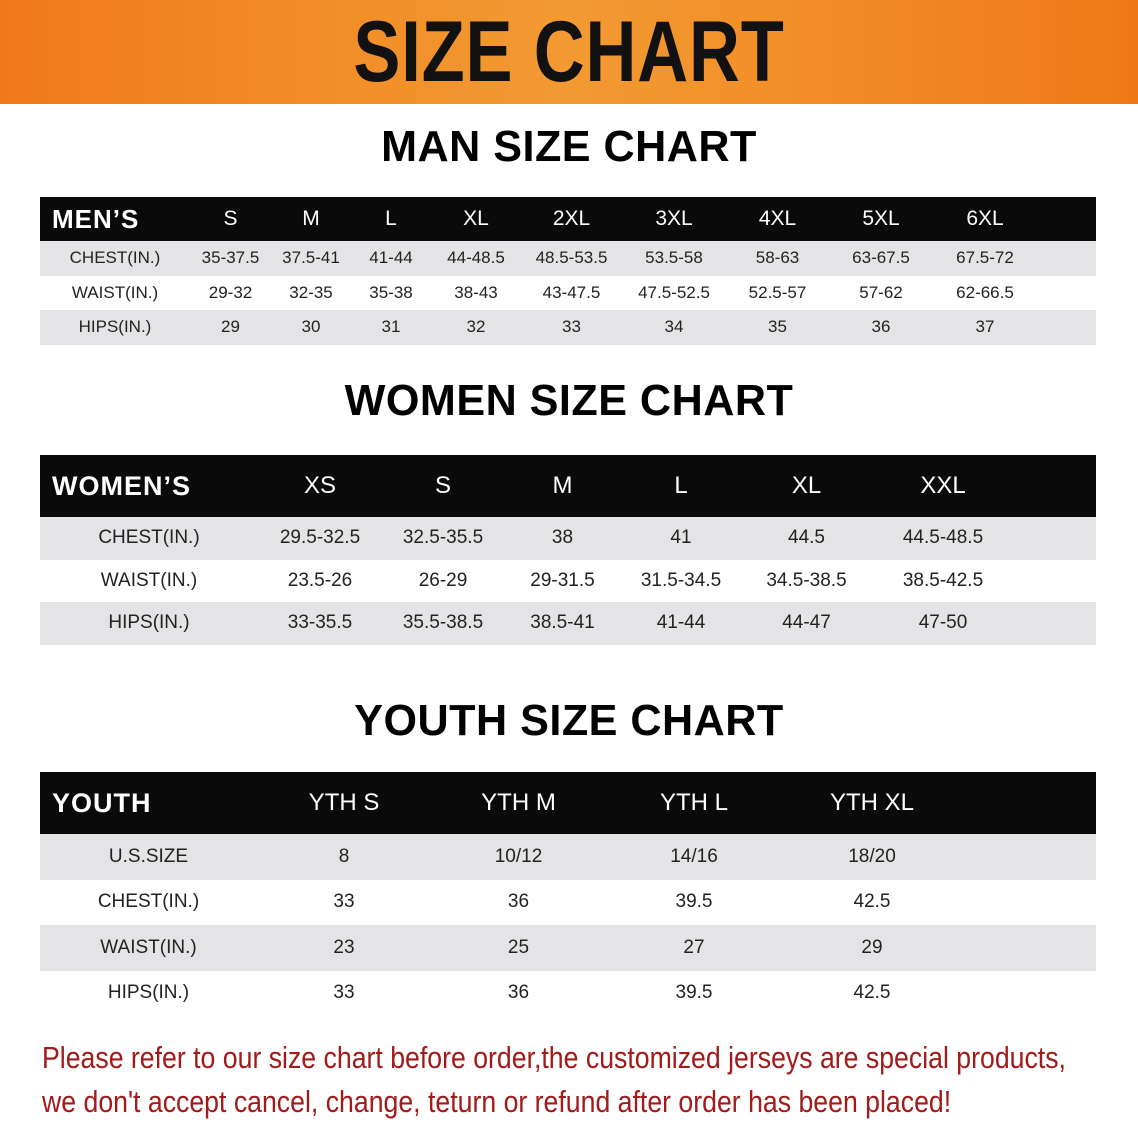 The height and width of the screenshot is (1132, 1138). Describe the element at coordinates (391, 327) in the screenshot. I see `measurement-cell: 31` at that location.